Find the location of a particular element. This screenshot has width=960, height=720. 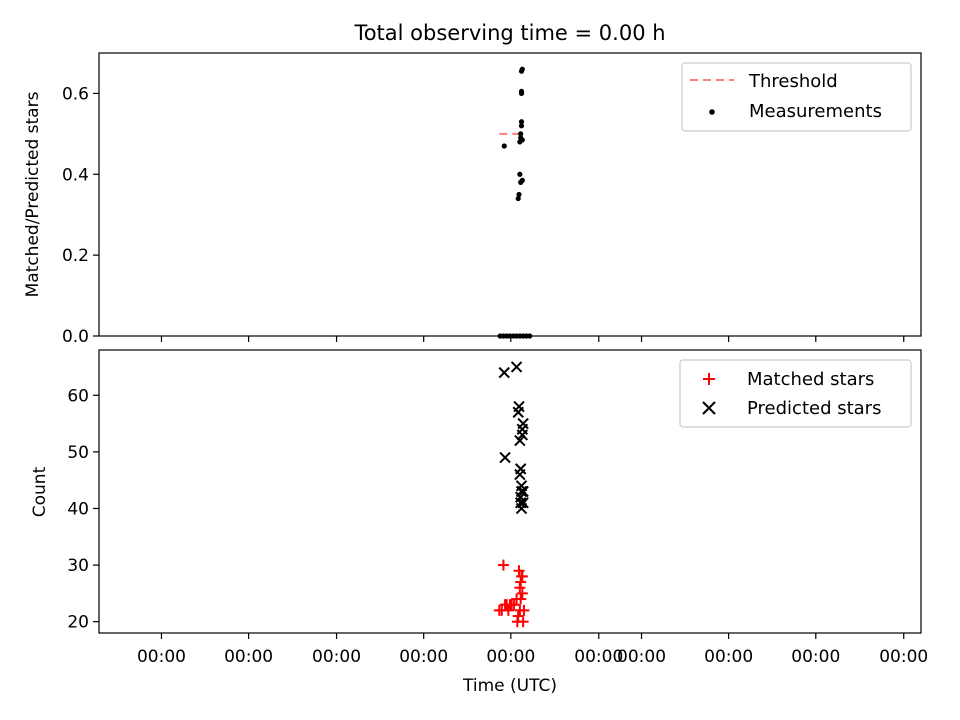

bottom-legend-box is located at coordinates (795, 393).